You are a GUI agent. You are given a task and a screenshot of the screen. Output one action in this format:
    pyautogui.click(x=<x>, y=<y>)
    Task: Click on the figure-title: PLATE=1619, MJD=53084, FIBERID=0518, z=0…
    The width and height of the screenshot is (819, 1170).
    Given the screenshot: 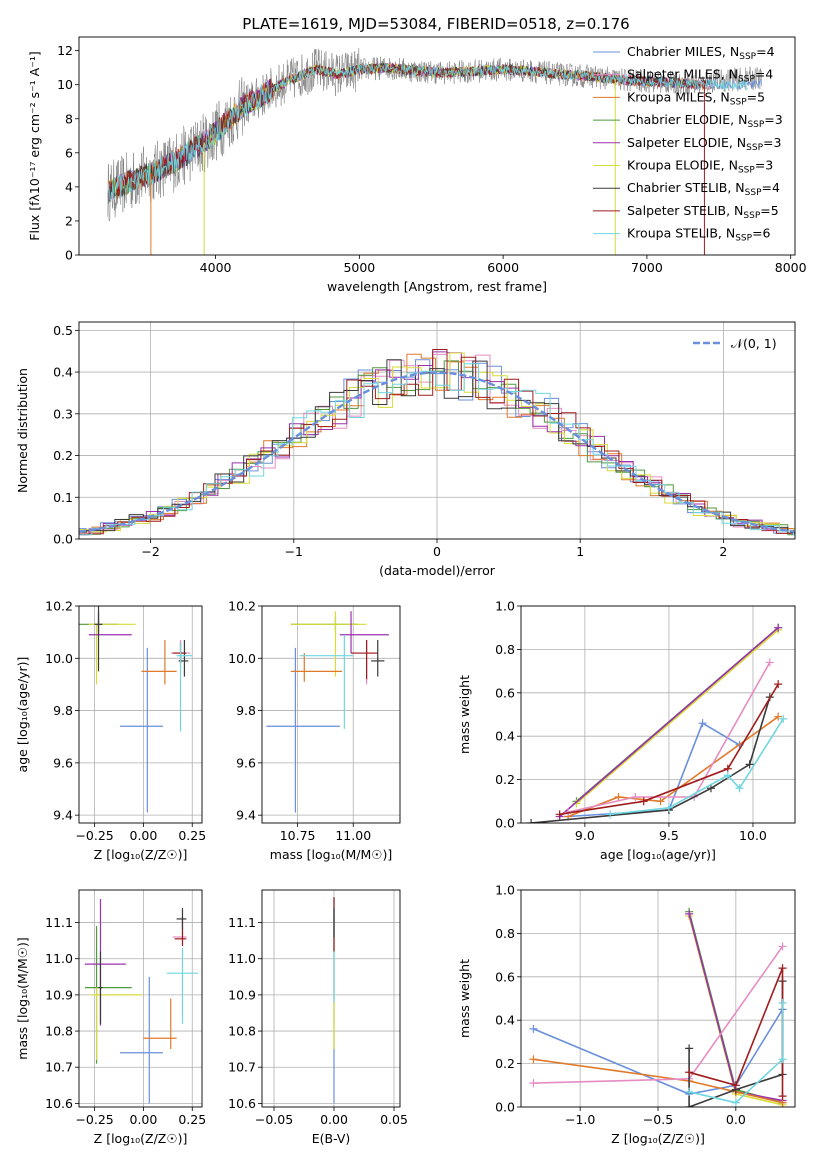 What is the action you would take?
    pyautogui.click(x=435, y=24)
    